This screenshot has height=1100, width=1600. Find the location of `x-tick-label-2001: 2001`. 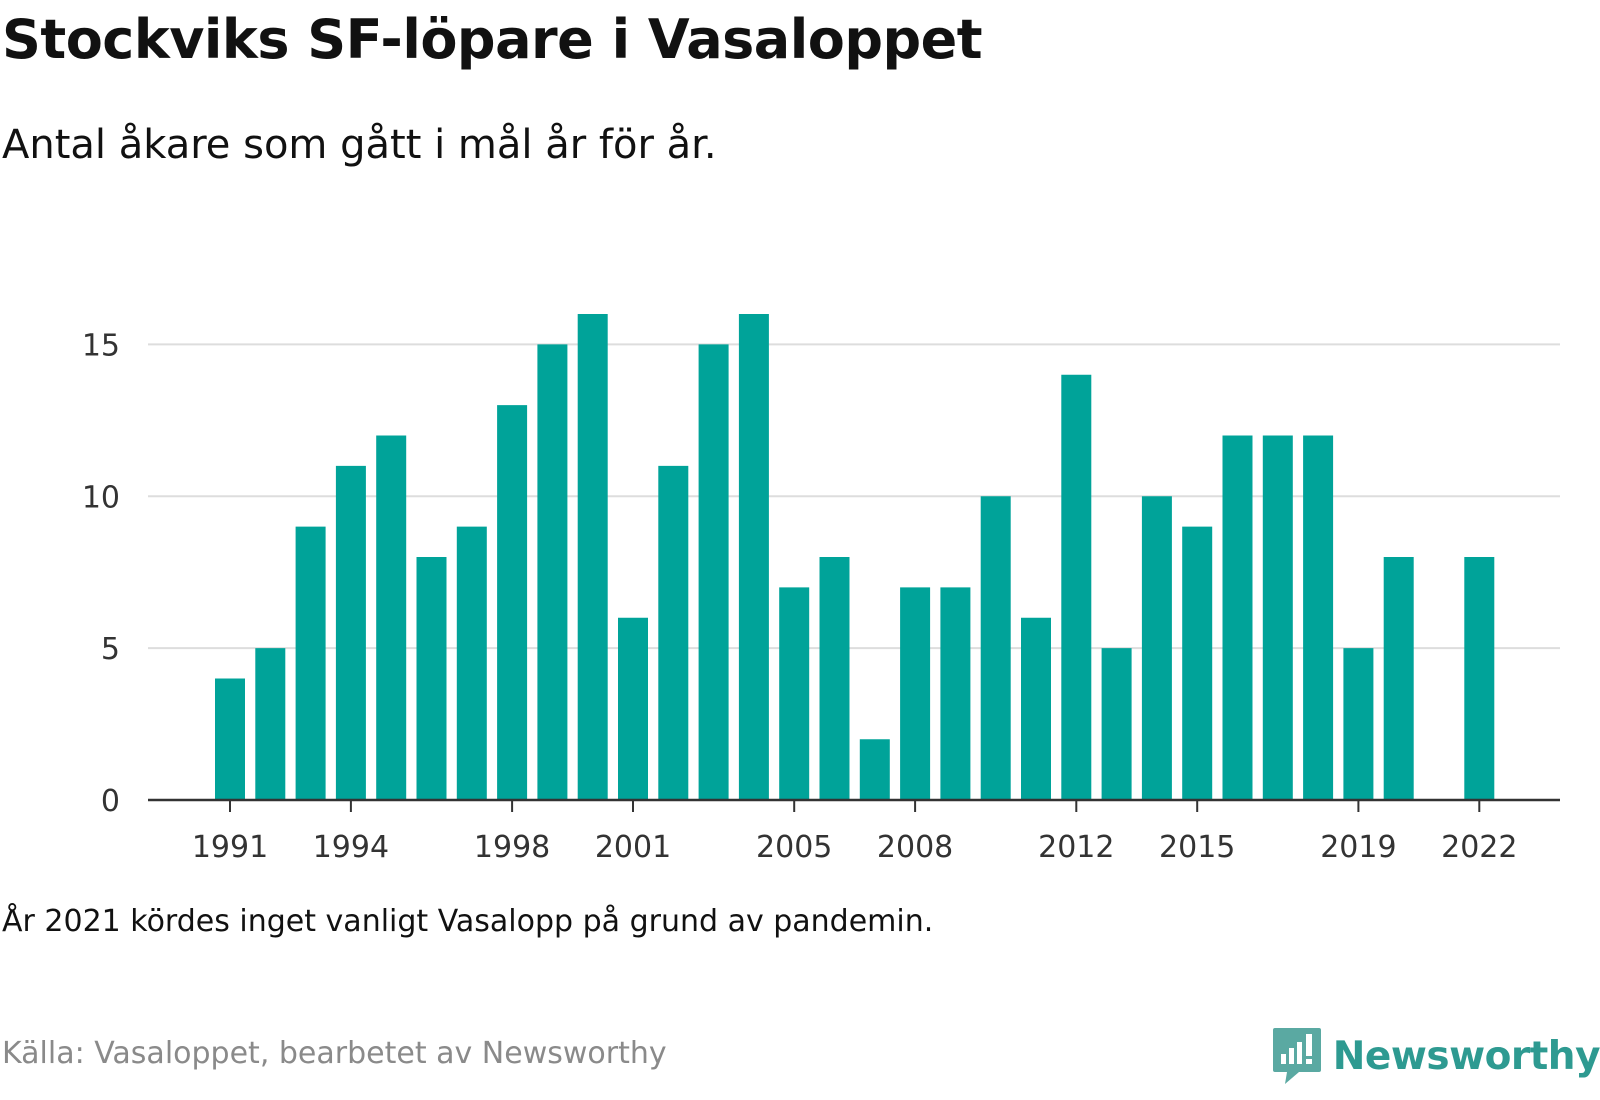

x-tick-label-2001: 2001 is located at coordinates (633, 847).